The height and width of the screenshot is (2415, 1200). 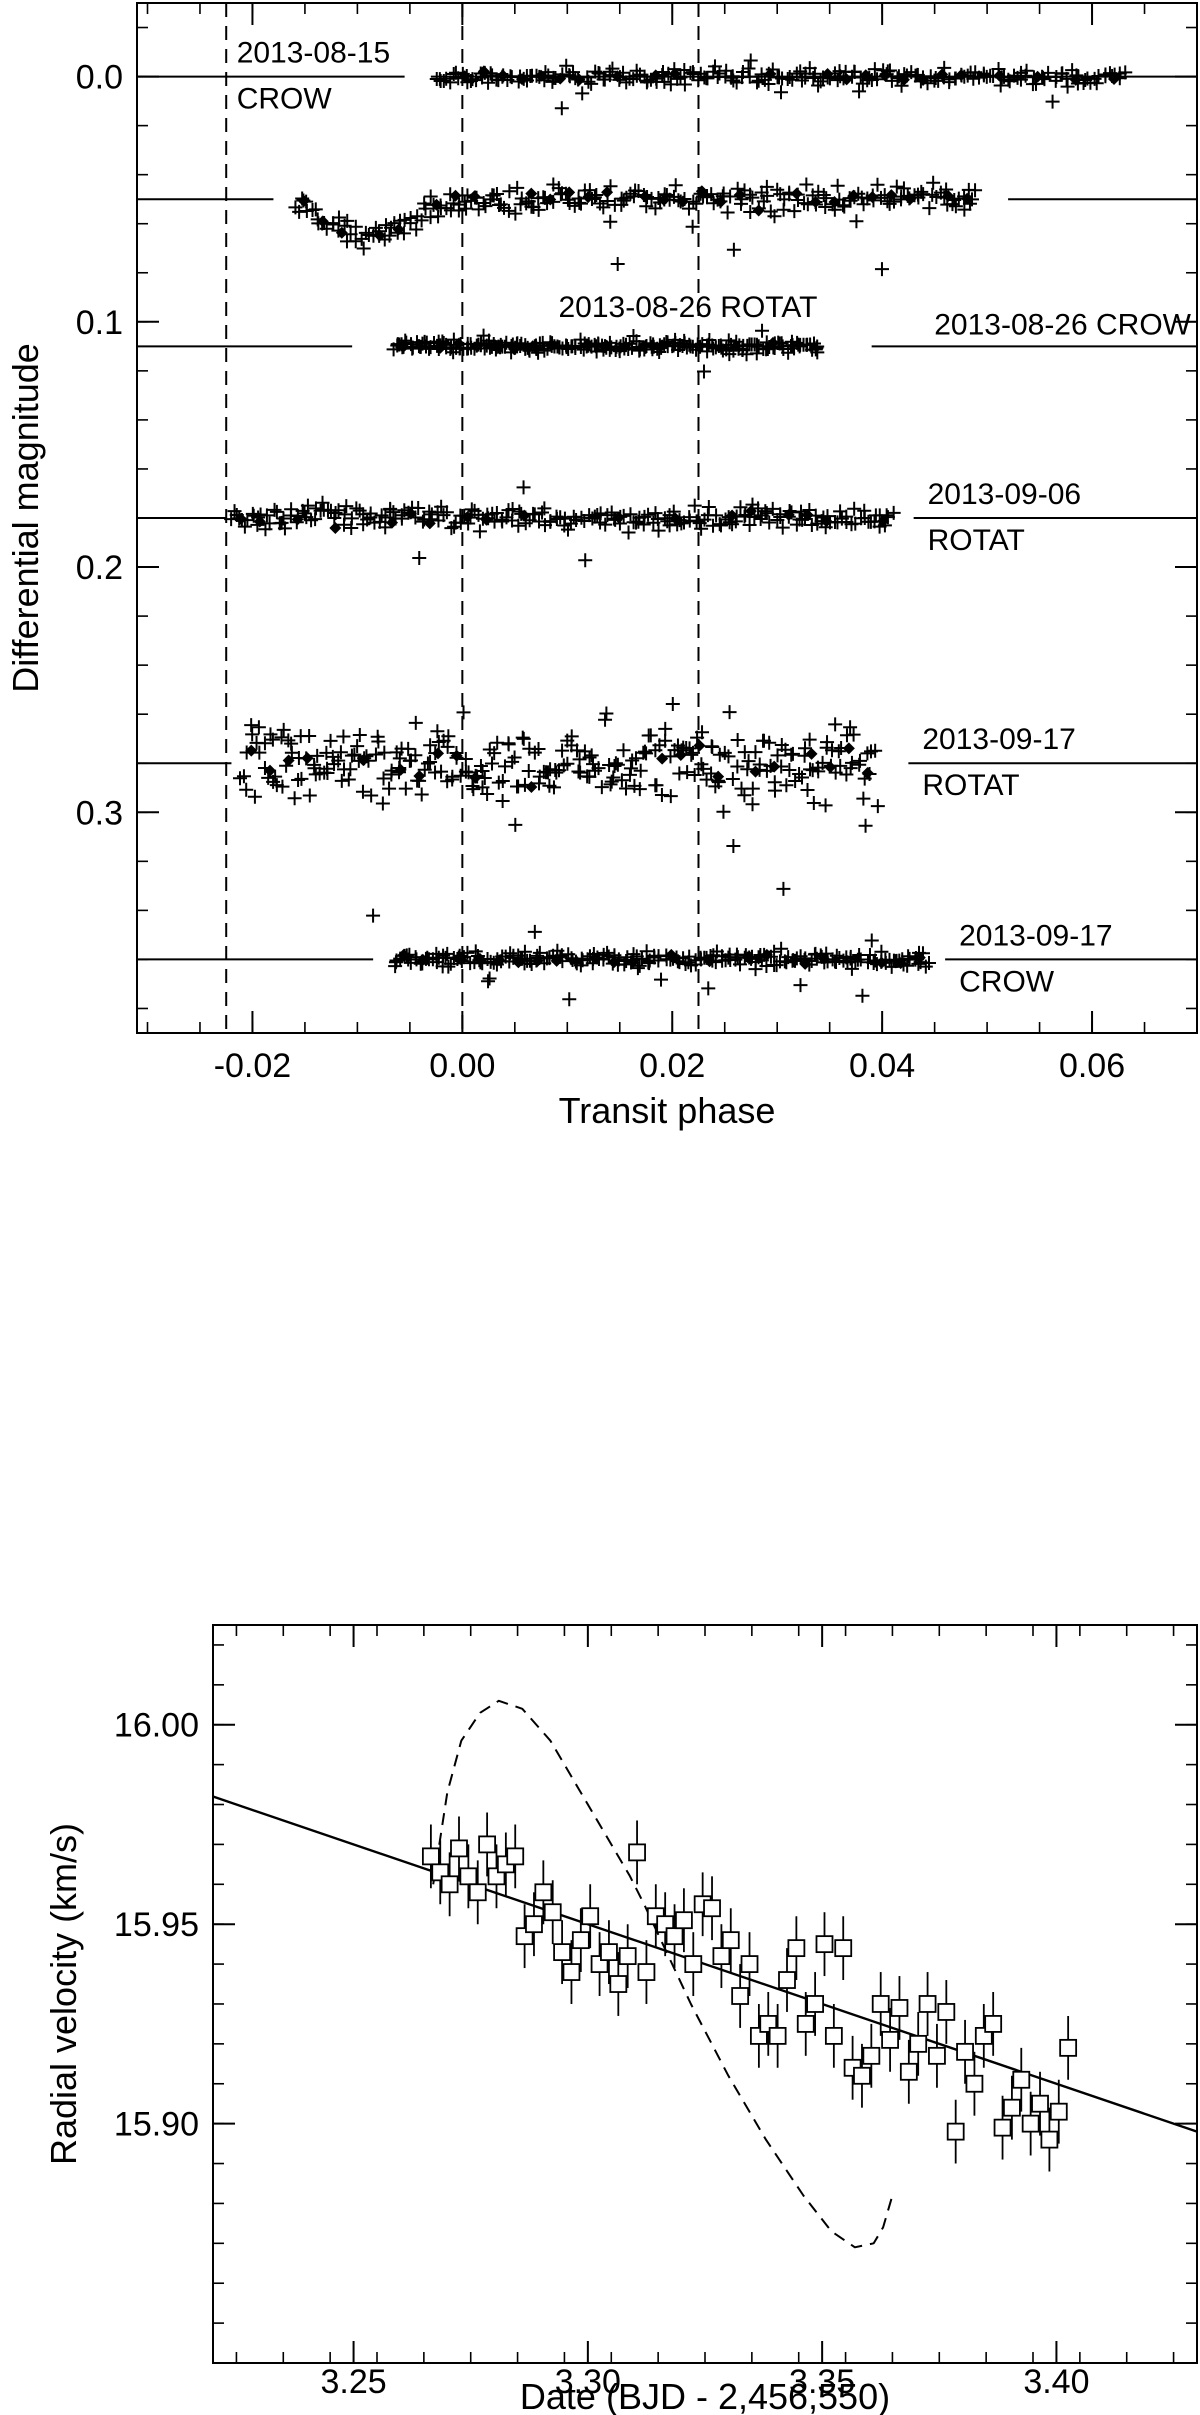 I want to click on x-tick-label: 3.25, so click(x=353, y=2382).